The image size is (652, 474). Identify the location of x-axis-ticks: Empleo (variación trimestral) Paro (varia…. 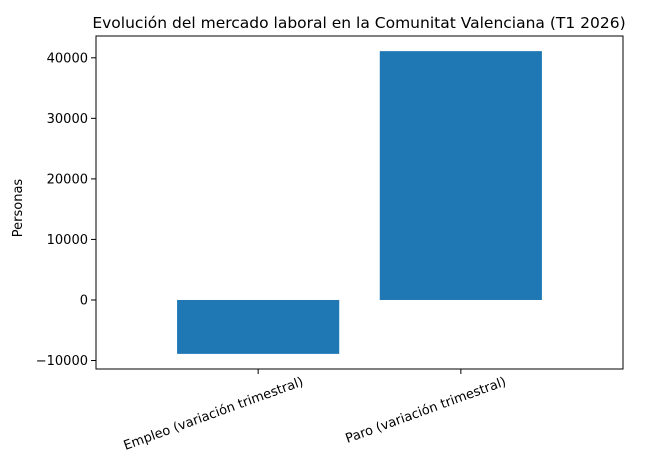
(315, 411).